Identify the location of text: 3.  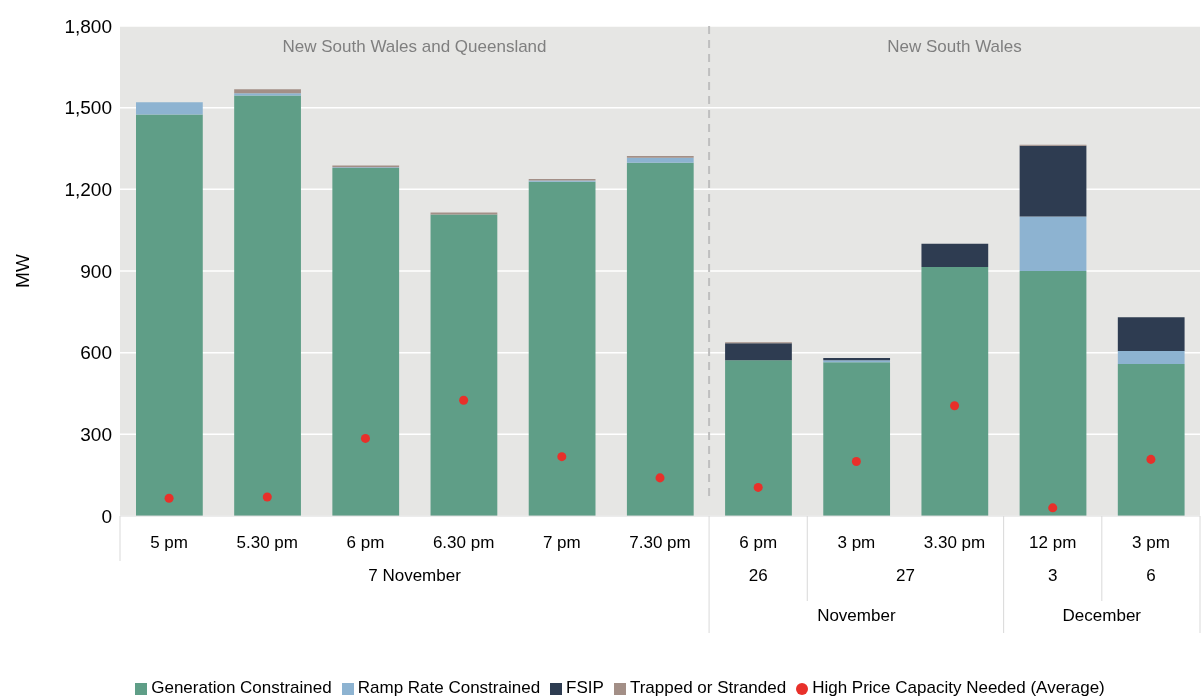
(1052, 575).